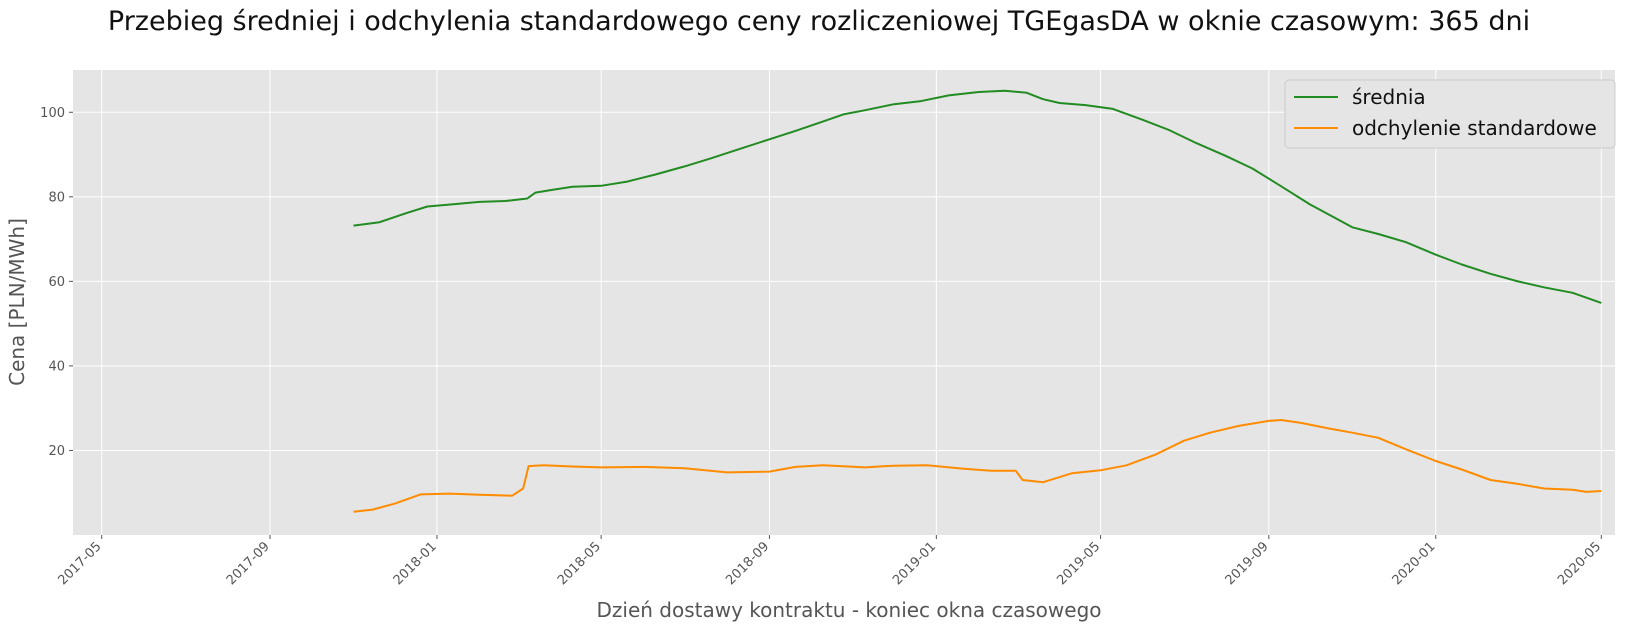 The width and height of the screenshot is (1638, 629). What do you see at coordinates (579, 563) in the screenshot?
I see `tick-label-x-2018-05: 2018-05` at bounding box center [579, 563].